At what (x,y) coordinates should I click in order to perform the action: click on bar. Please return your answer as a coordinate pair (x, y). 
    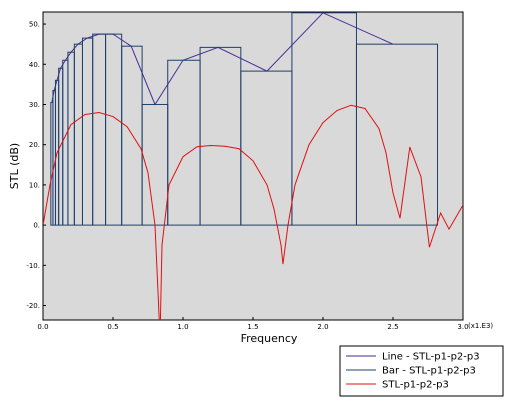
    Looking at the image, I should click on (397, 134).